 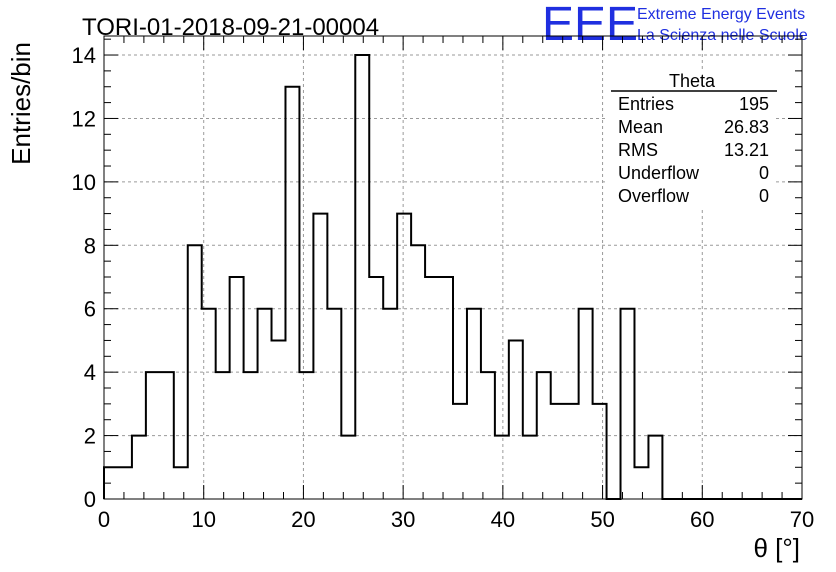 I want to click on y-tick-label: 12, so click(x=84, y=118).